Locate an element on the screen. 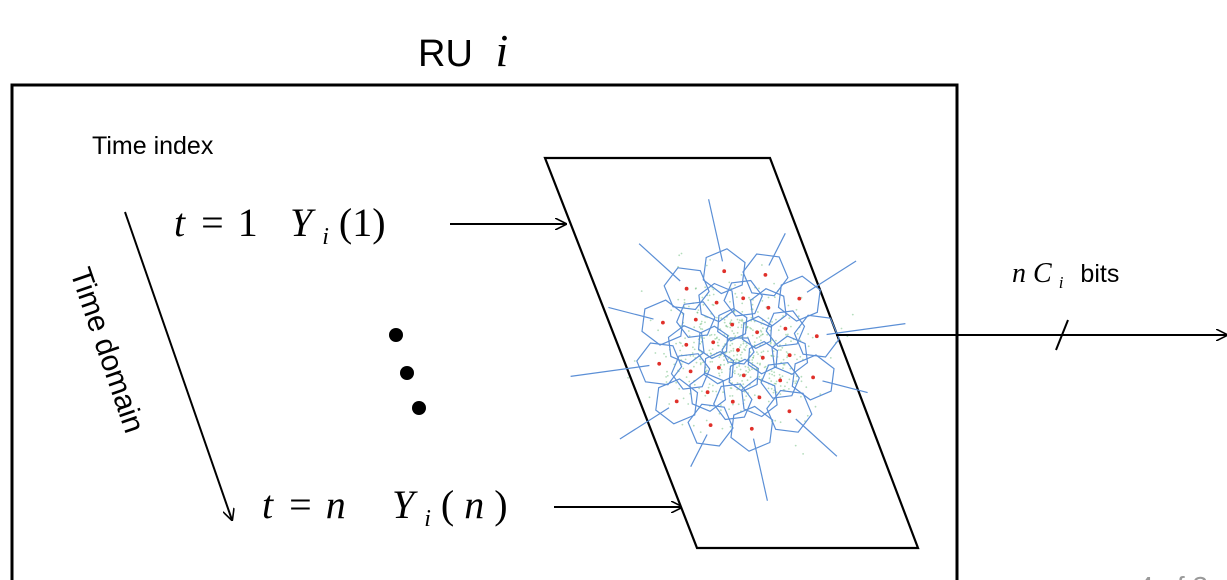 The width and height of the screenshot is (1227, 580). row-last-value: n is located at coordinates (336, 504).